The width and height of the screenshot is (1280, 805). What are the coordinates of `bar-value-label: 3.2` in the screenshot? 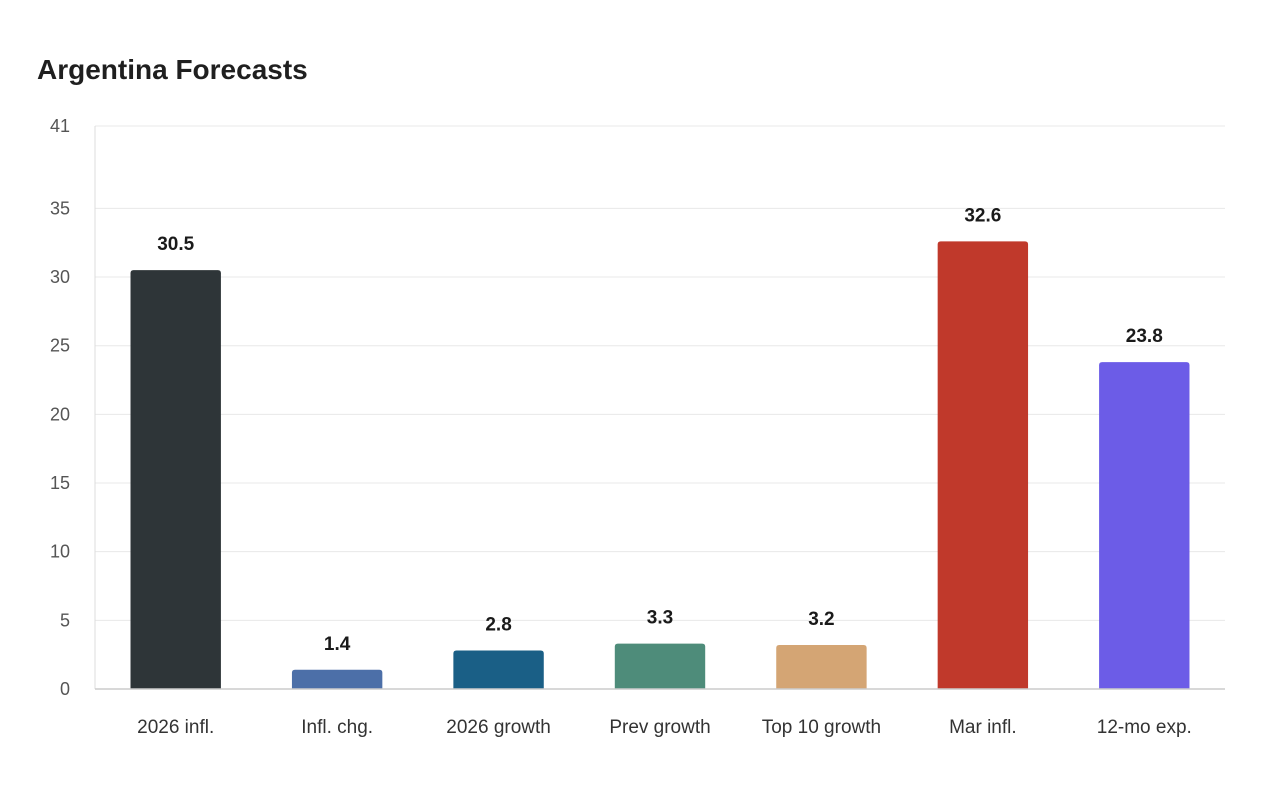 It's located at (821, 619).